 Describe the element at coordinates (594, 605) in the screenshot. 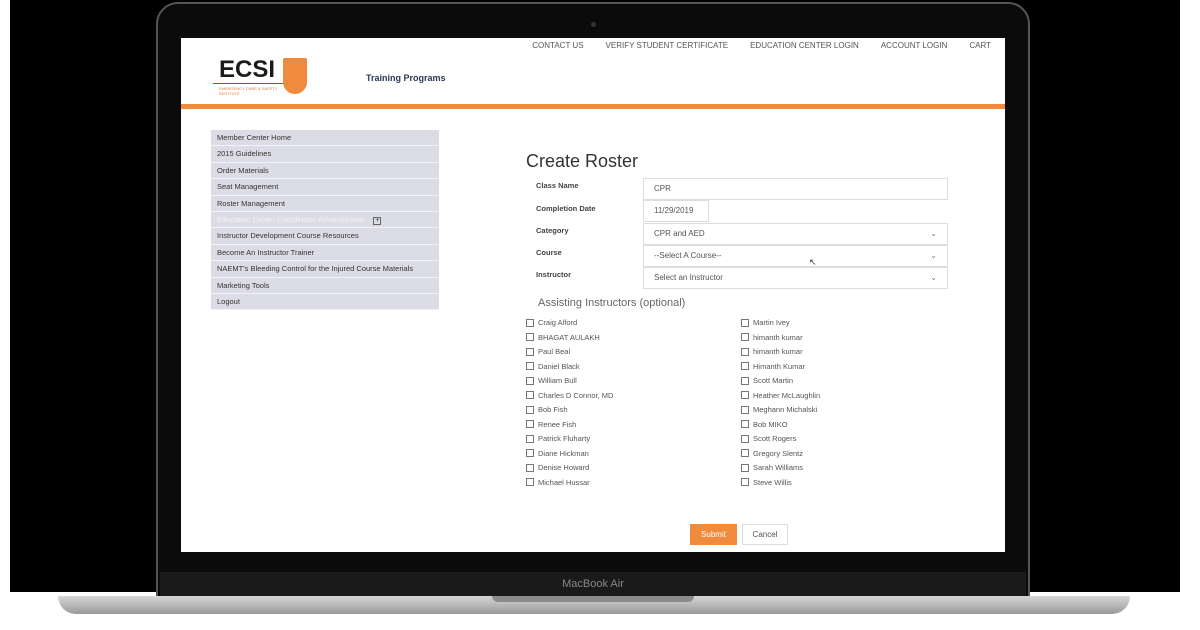

I see `laptop-base` at that location.